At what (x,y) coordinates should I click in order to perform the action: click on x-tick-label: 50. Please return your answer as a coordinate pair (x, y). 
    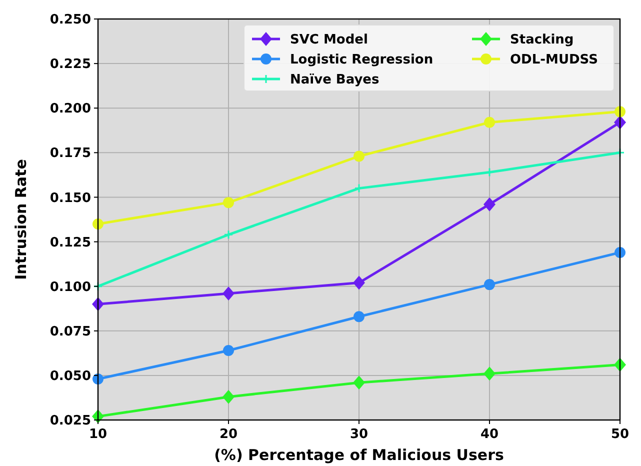
    Looking at the image, I should click on (620, 434).